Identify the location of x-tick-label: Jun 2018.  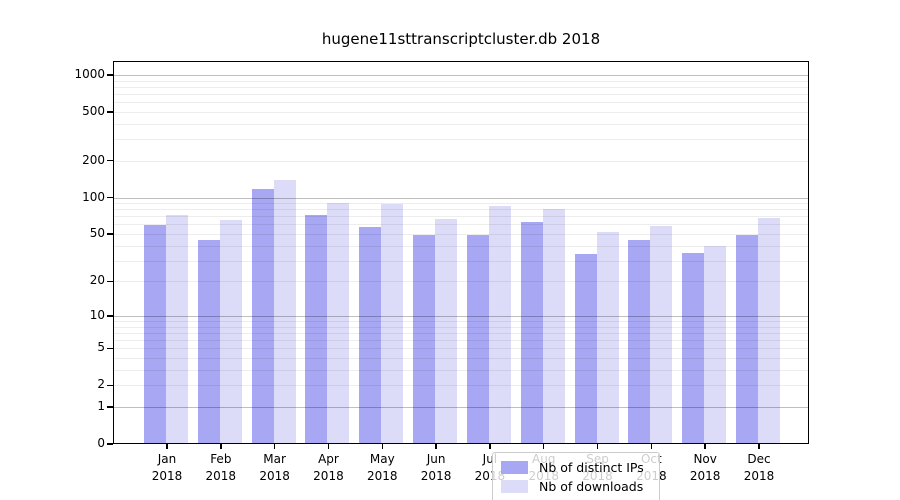
(436, 468).